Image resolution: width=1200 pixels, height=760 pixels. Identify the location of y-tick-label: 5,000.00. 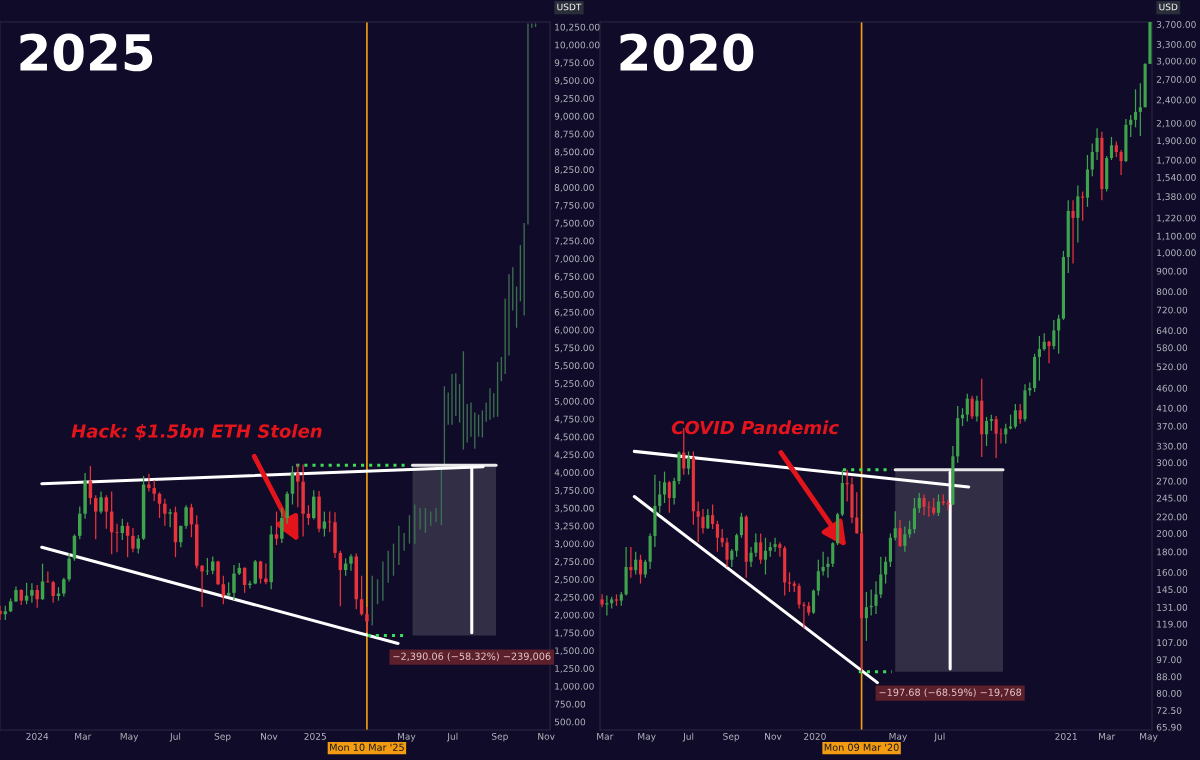
(574, 401).